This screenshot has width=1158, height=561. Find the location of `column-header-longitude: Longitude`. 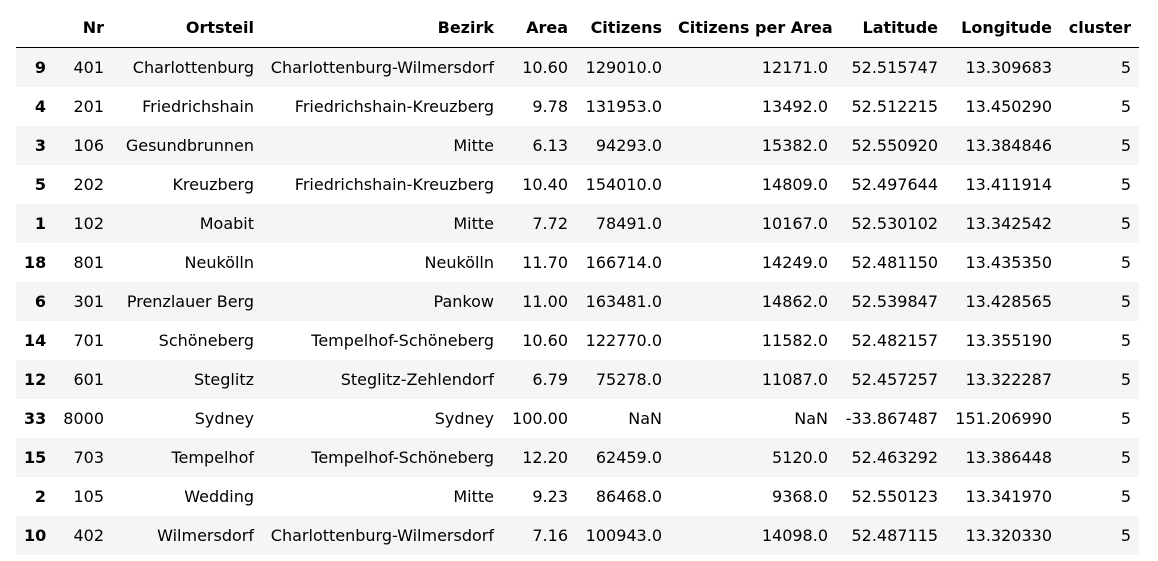

column-header-longitude: Longitude is located at coordinates (1003, 27).